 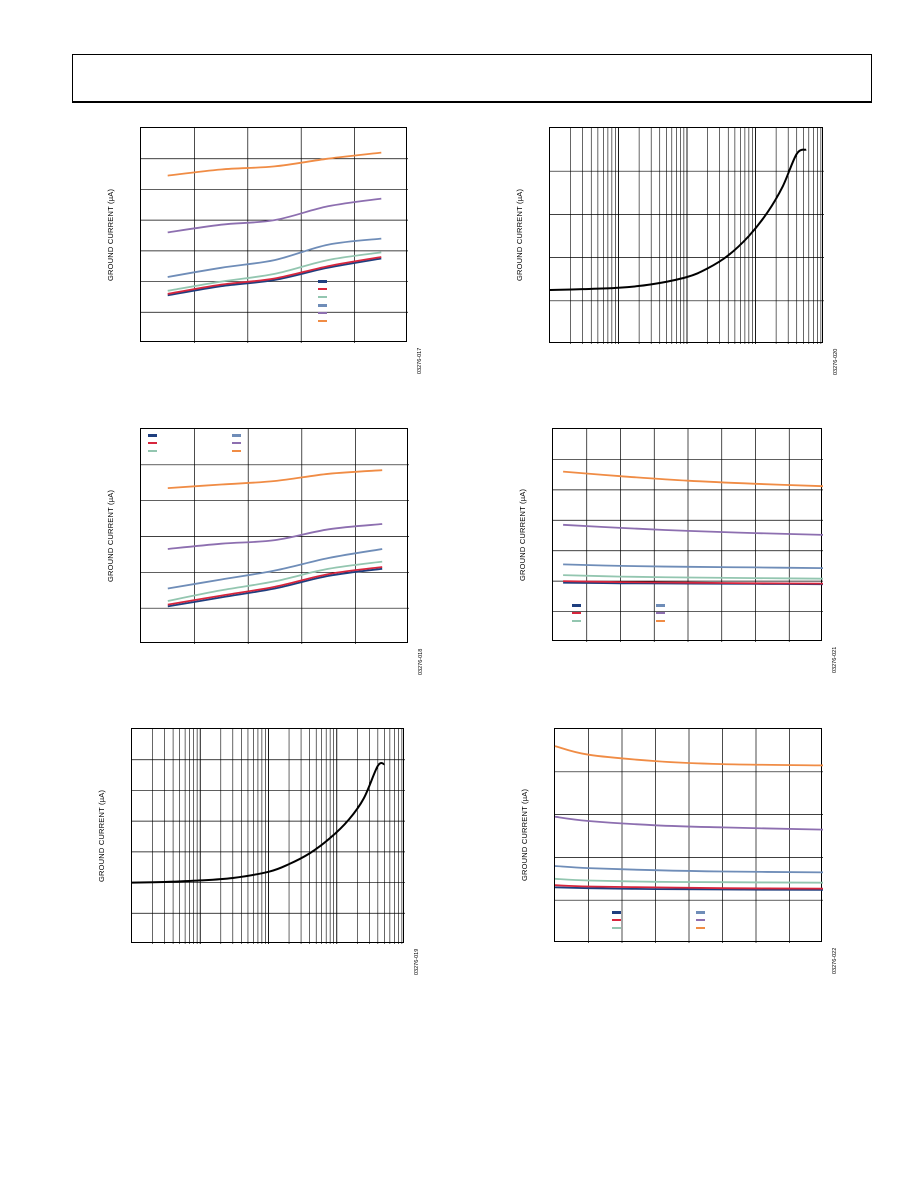 What do you see at coordinates (417, 961) in the screenshot?
I see `figure-number: 03276-019` at bounding box center [417, 961].